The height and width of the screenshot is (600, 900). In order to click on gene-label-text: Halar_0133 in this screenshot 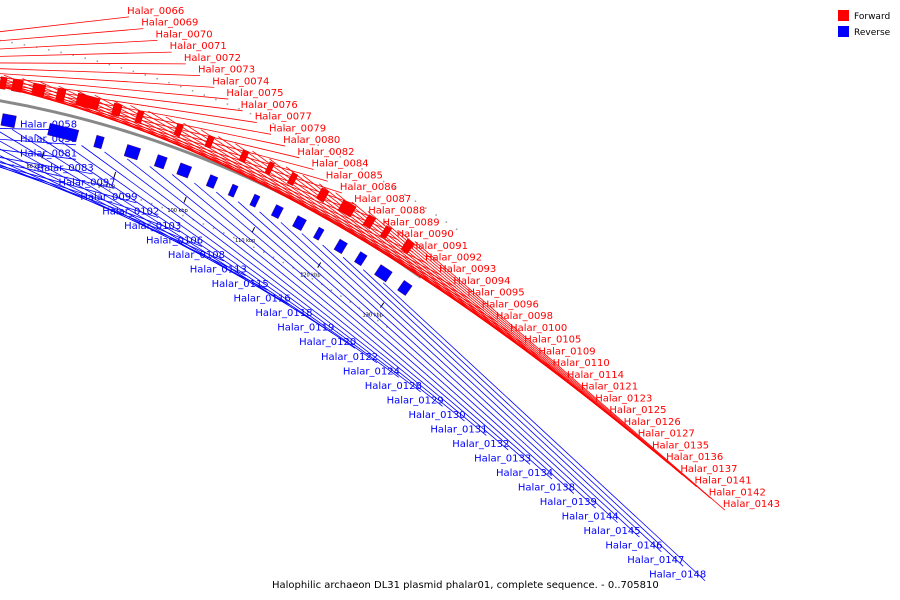, I will do `click(502, 458)`.